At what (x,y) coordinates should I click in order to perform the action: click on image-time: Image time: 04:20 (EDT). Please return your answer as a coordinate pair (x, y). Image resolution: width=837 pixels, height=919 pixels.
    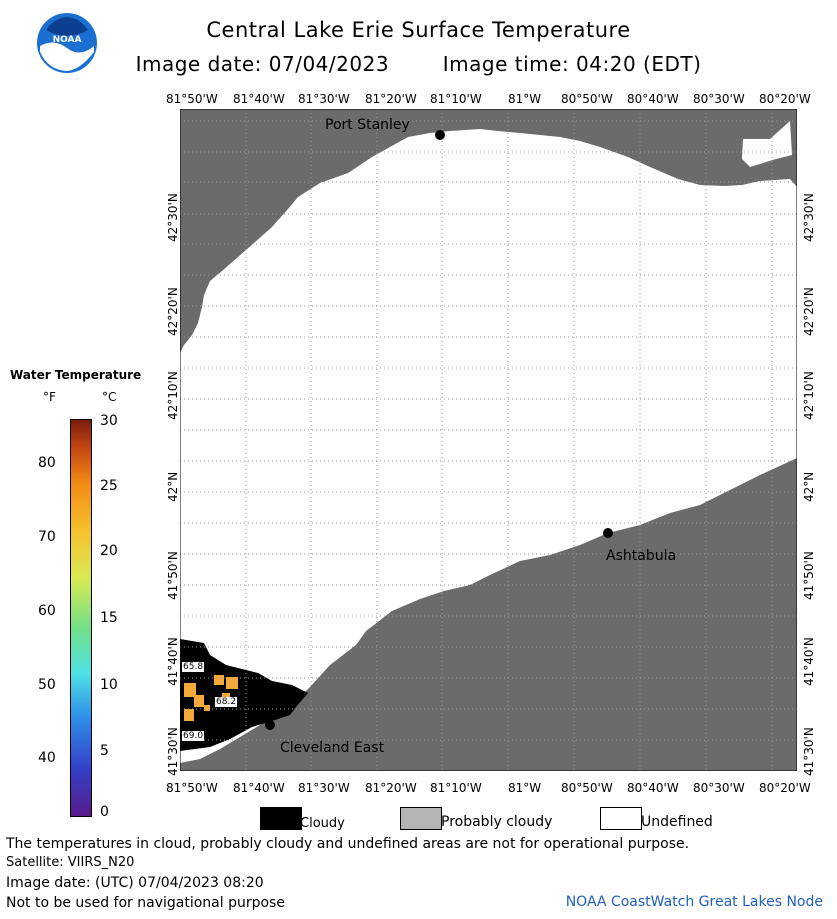
    Looking at the image, I should click on (572, 64).